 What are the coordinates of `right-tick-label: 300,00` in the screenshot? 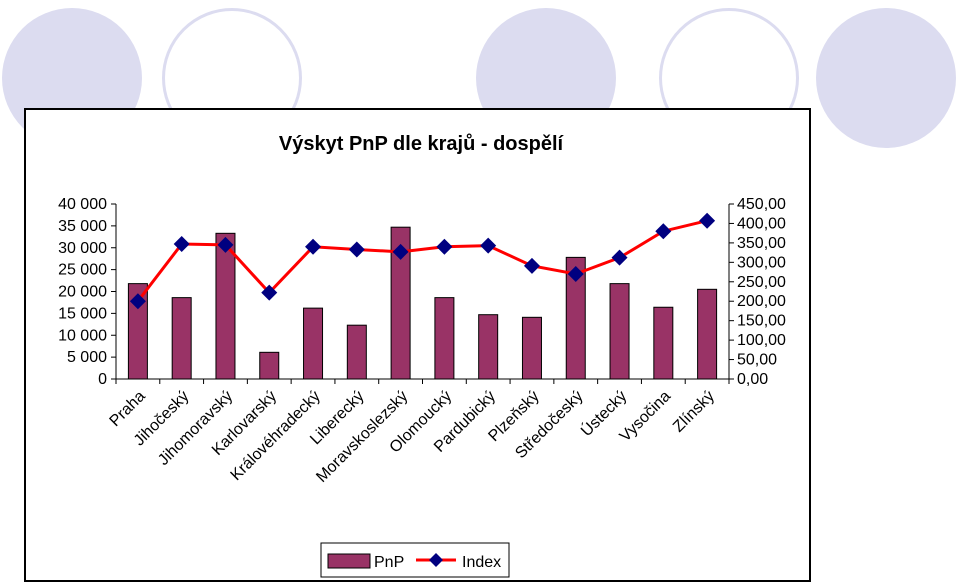 It's located at (761, 262).